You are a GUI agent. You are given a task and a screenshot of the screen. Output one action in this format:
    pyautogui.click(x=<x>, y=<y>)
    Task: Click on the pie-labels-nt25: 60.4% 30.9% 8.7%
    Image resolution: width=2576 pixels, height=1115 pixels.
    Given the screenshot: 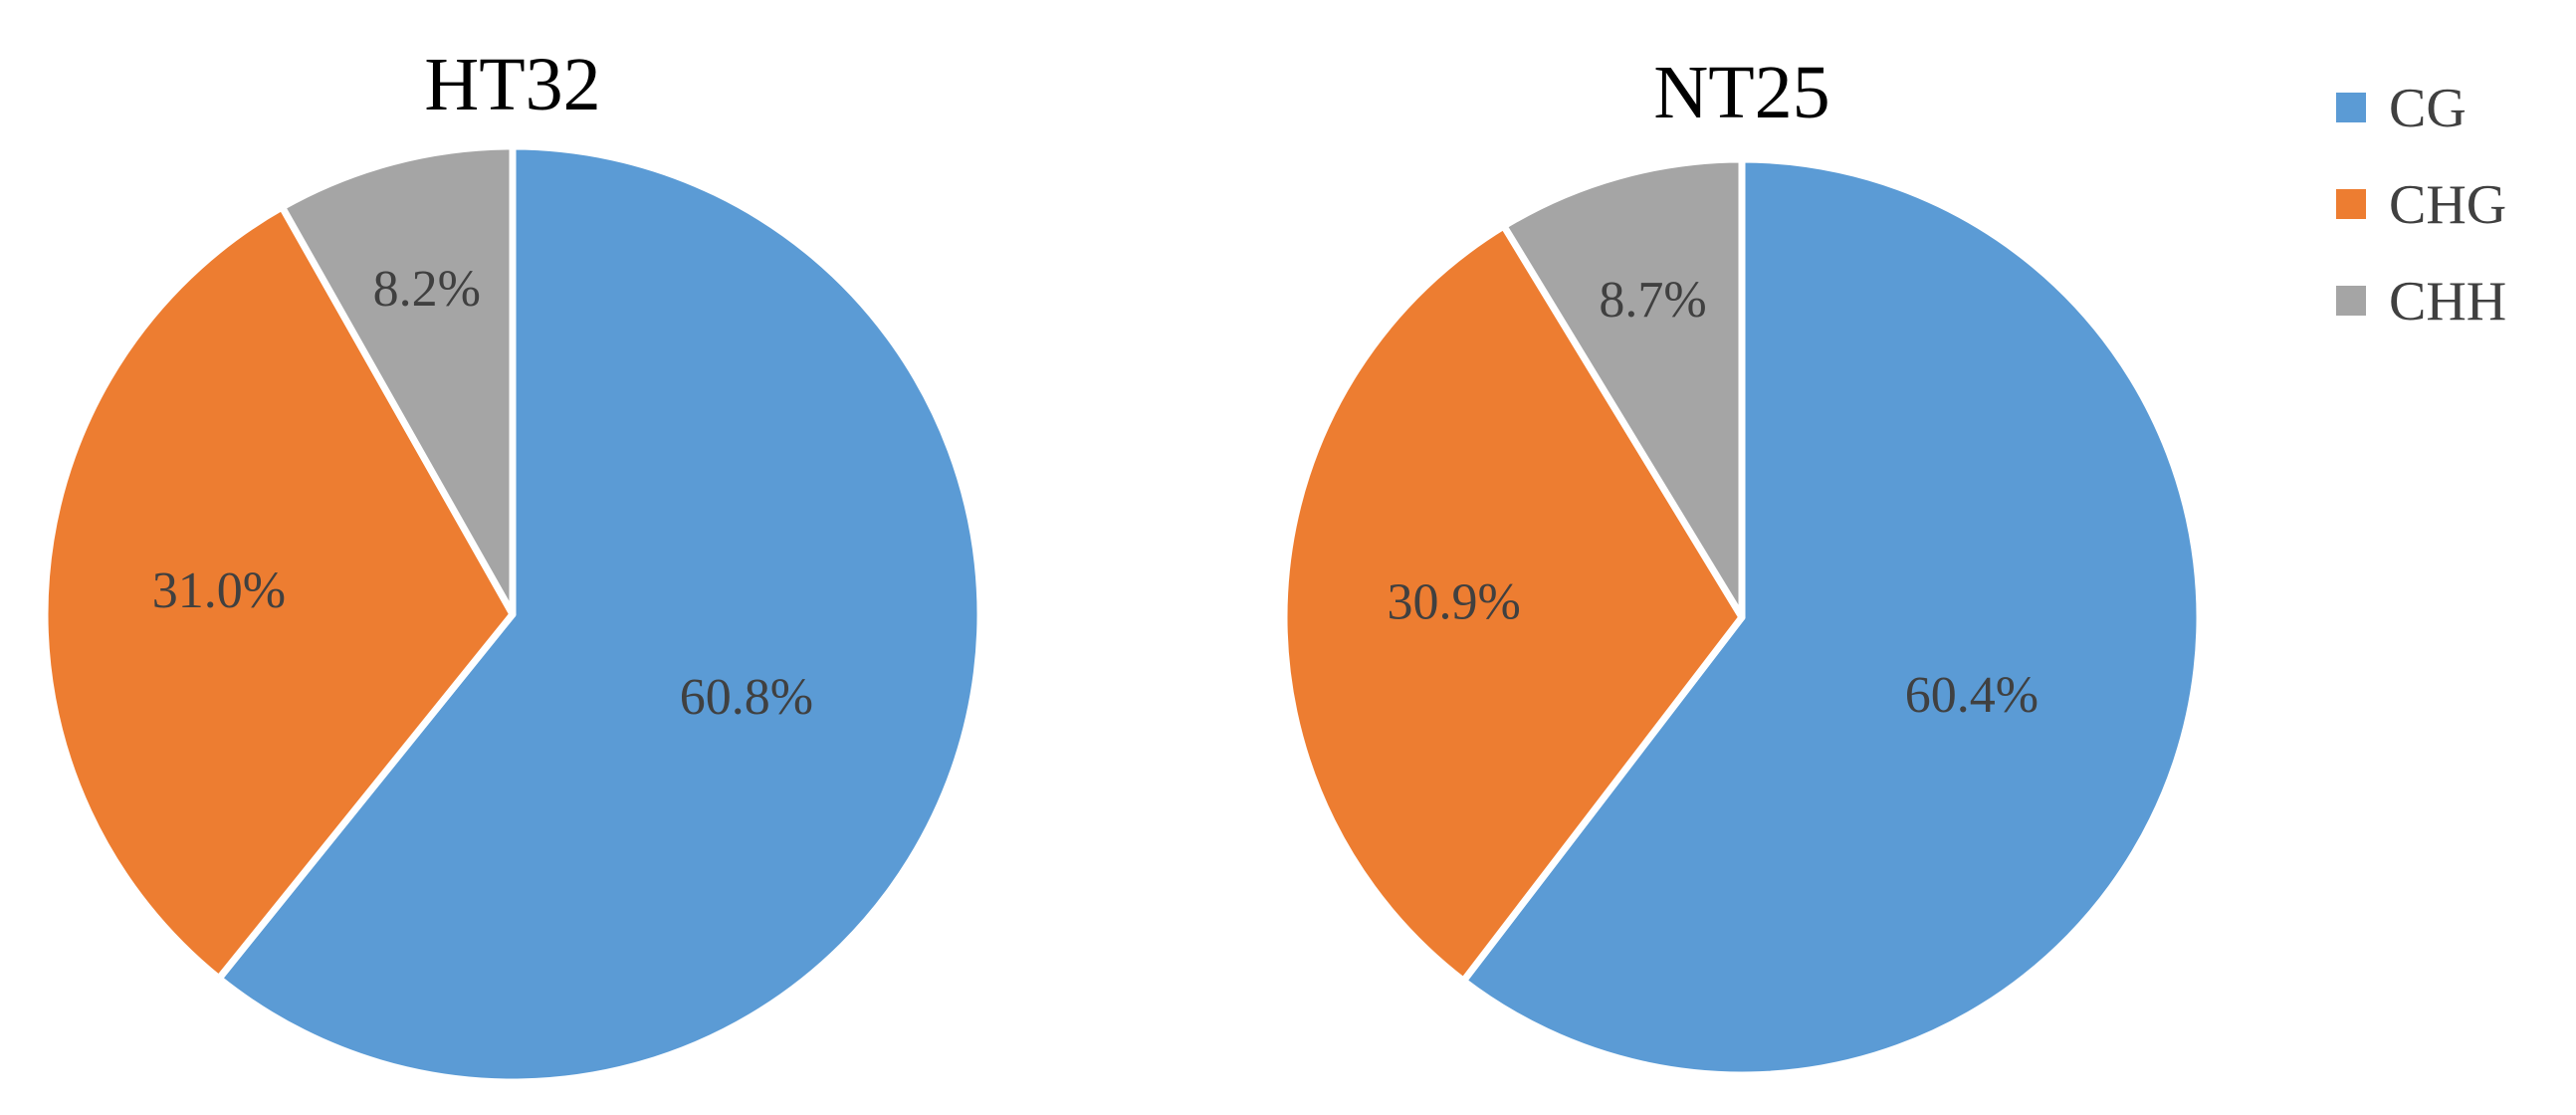 What is the action you would take?
    pyautogui.click(x=1713, y=498)
    